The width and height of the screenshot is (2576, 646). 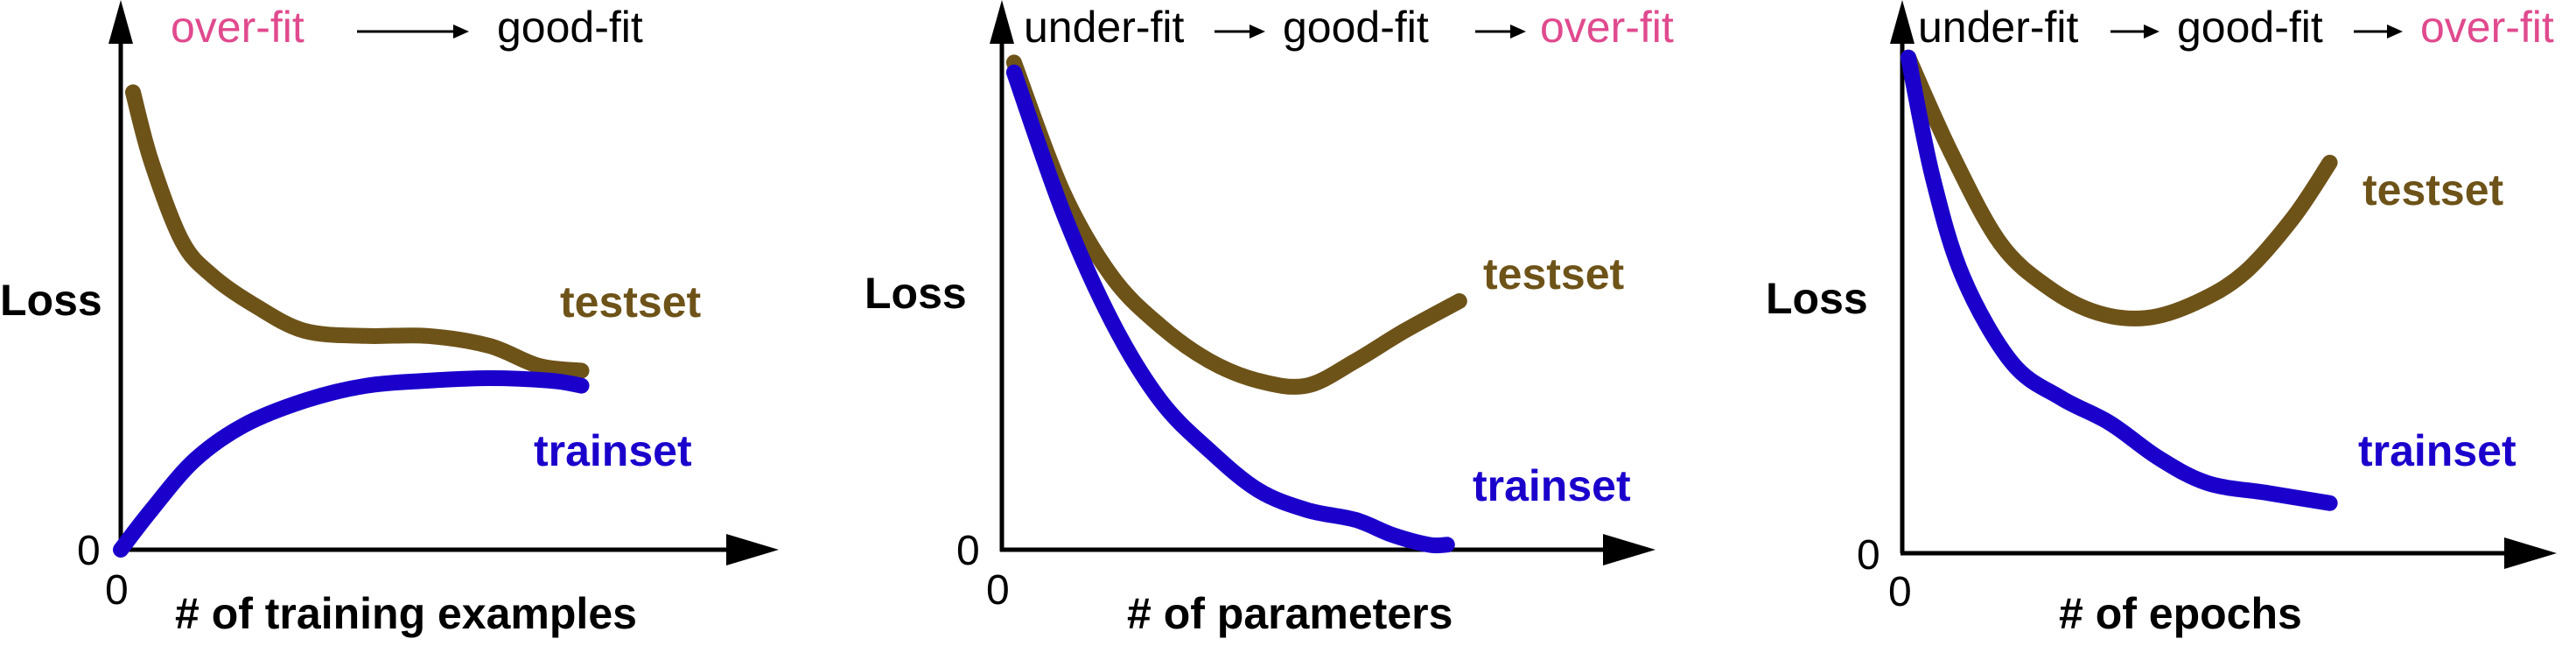 I want to click on x-axis-label: # of epochs, so click(x=2180, y=614).